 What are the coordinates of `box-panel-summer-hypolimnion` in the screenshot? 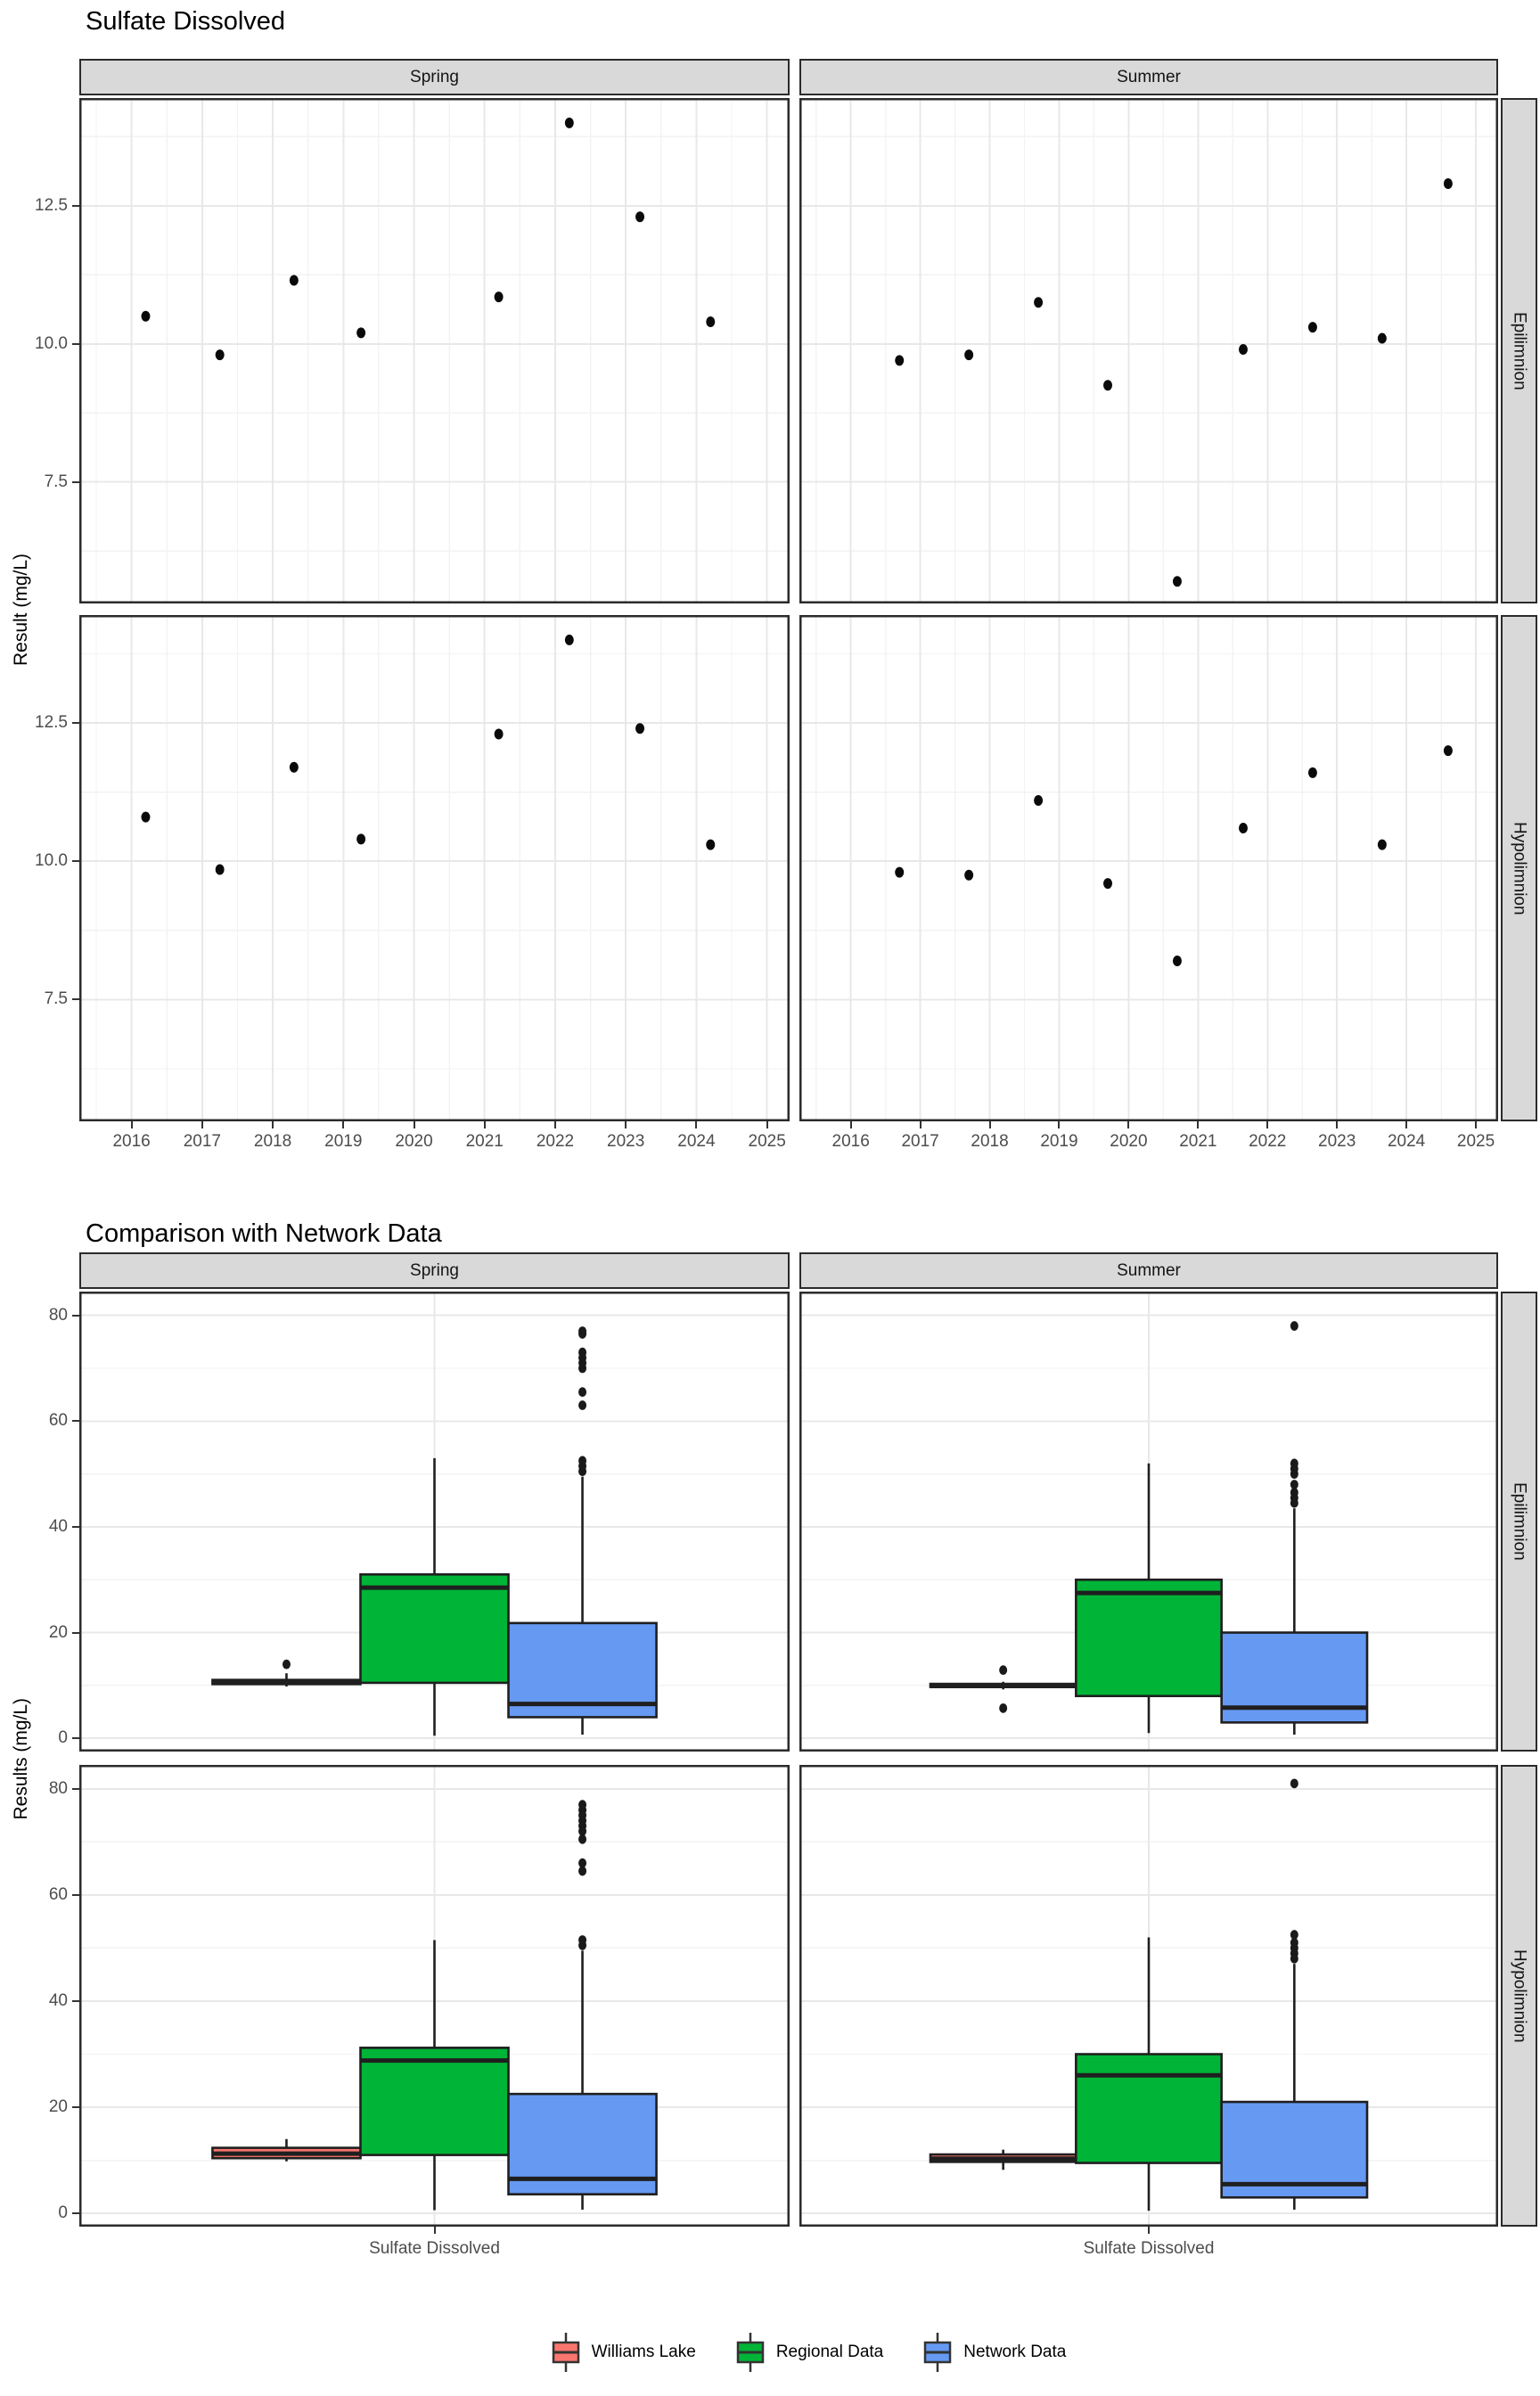 It's located at (1148, 1996).